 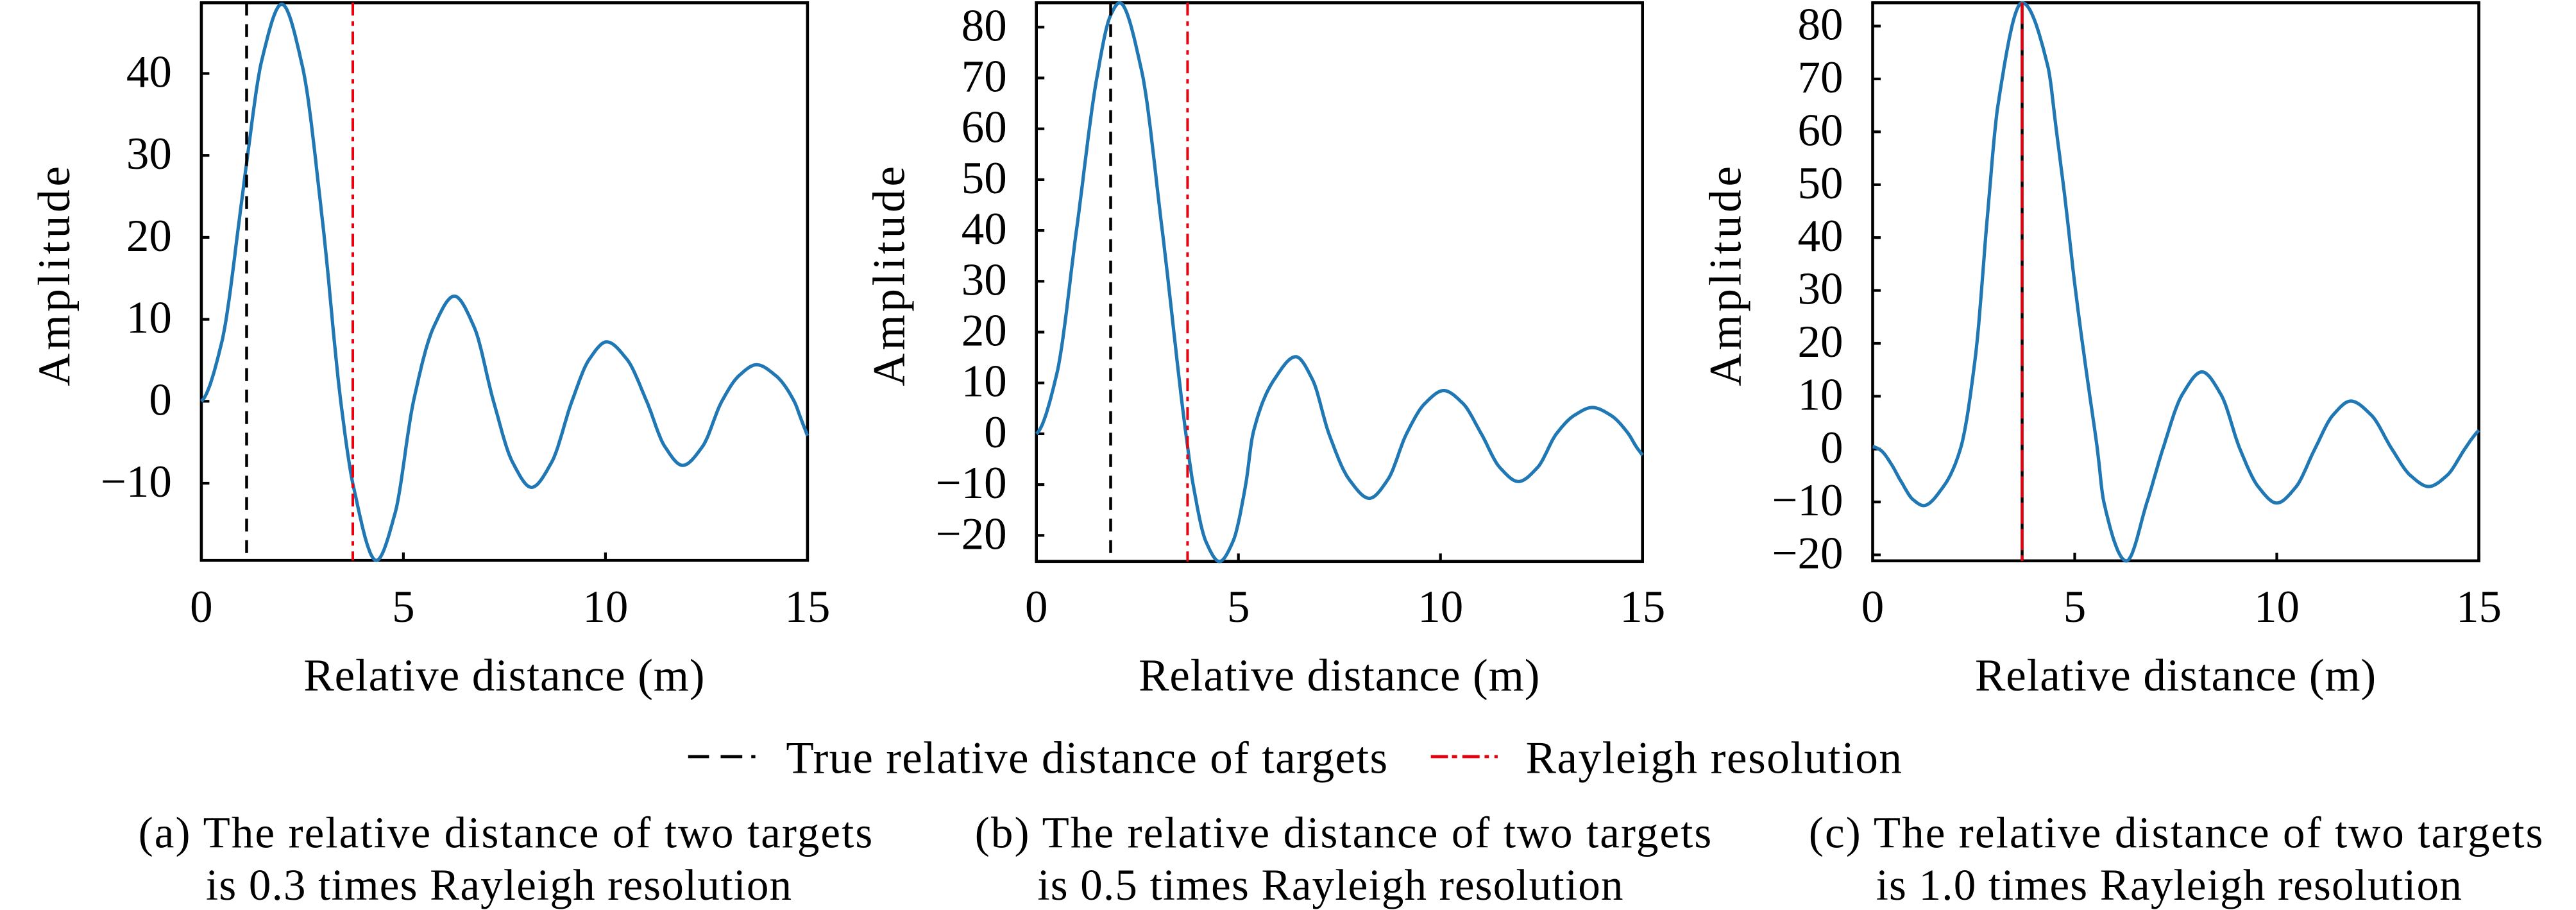 What do you see at coordinates (1087, 759) in the screenshot?
I see `svg-text:True relative distance of targ: True relative distance of targets` at bounding box center [1087, 759].